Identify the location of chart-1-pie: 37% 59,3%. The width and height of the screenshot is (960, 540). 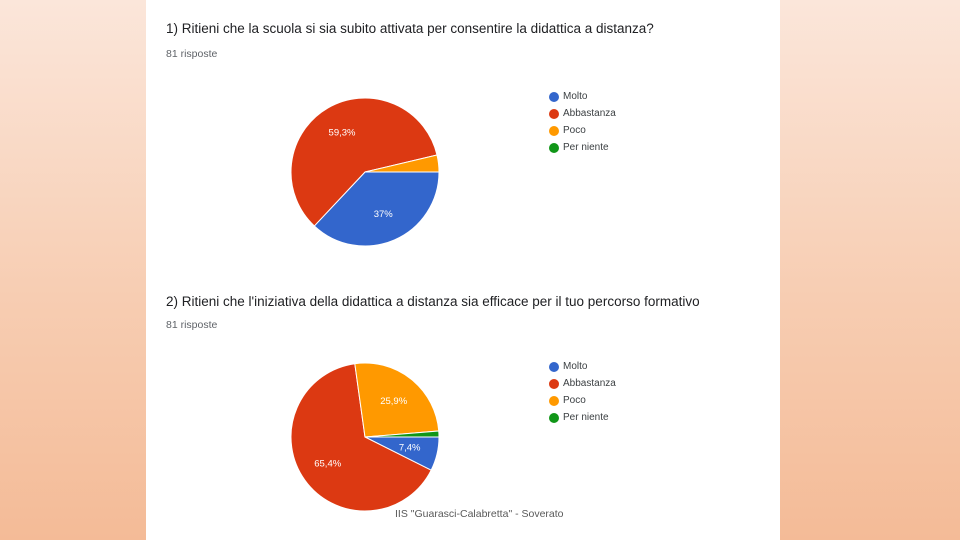
(365, 172).